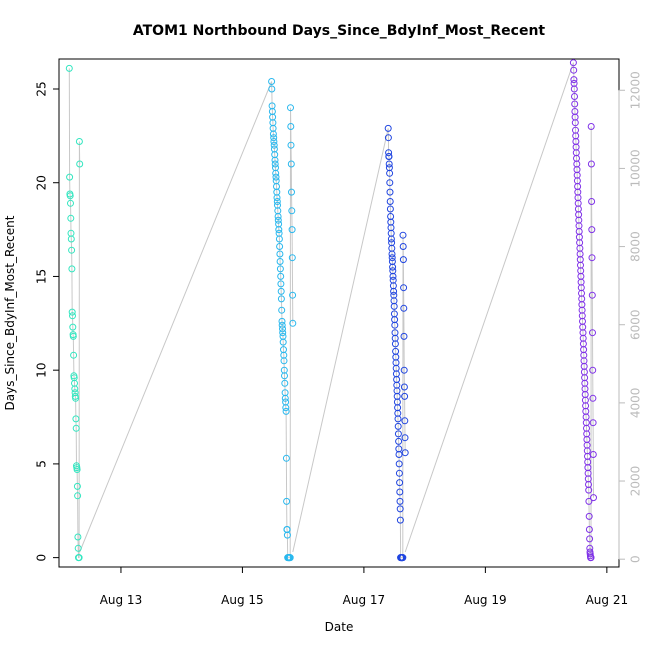 This screenshot has height=650, width=650. I want to click on right-tick-label: 6000, so click(636, 324).